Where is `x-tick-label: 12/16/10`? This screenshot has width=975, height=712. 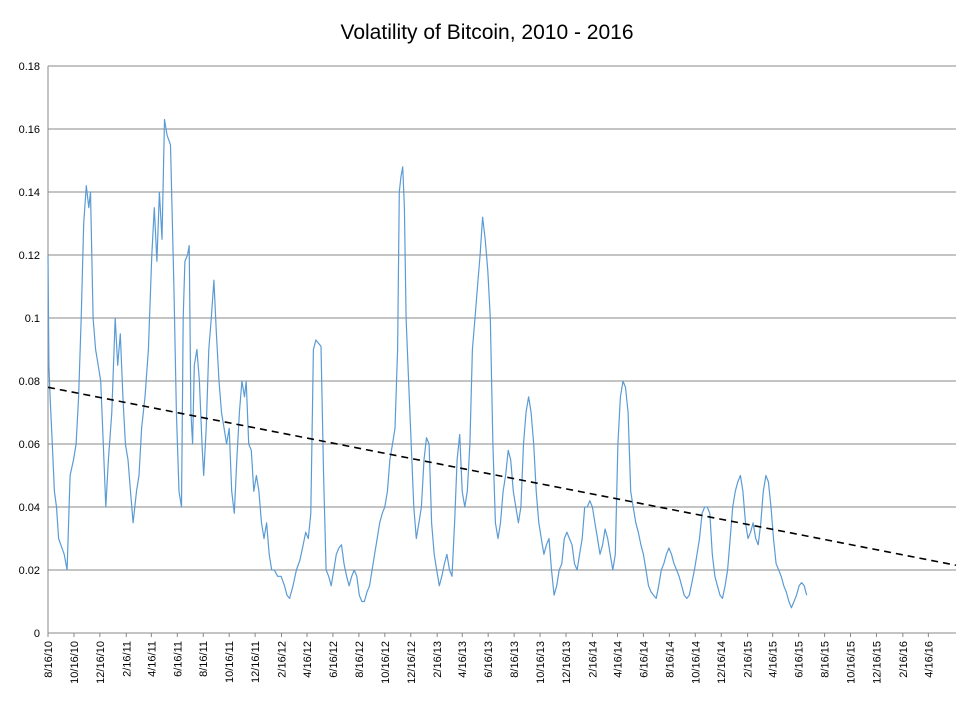
x-tick-label: 12/16/10 is located at coordinates (101, 662).